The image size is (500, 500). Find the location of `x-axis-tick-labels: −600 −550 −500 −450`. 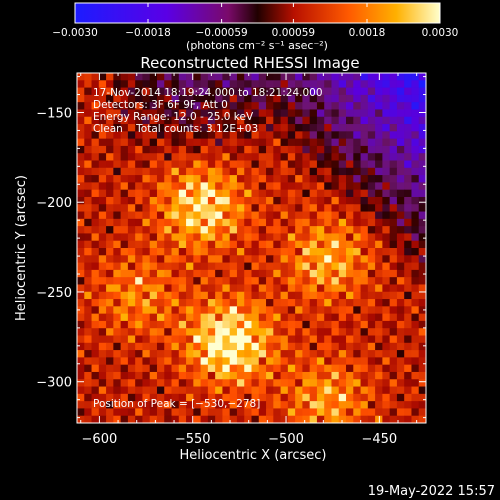

x-axis-tick-labels: −600 −550 −500 −450 is located at coordinates (240, 439).